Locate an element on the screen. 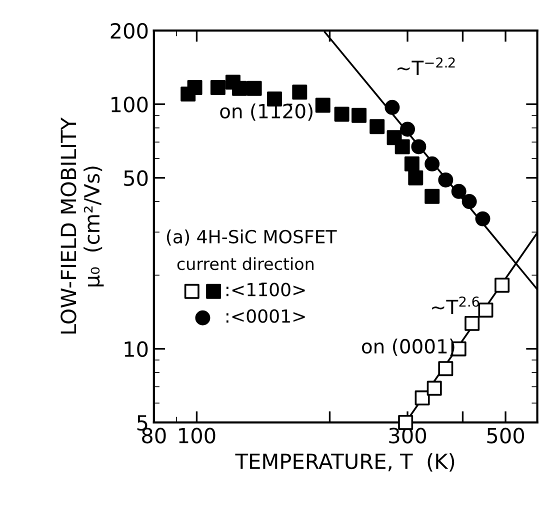 The image size is (540, 509). y-tick-label: 10 is located at coordinates (136, 349).